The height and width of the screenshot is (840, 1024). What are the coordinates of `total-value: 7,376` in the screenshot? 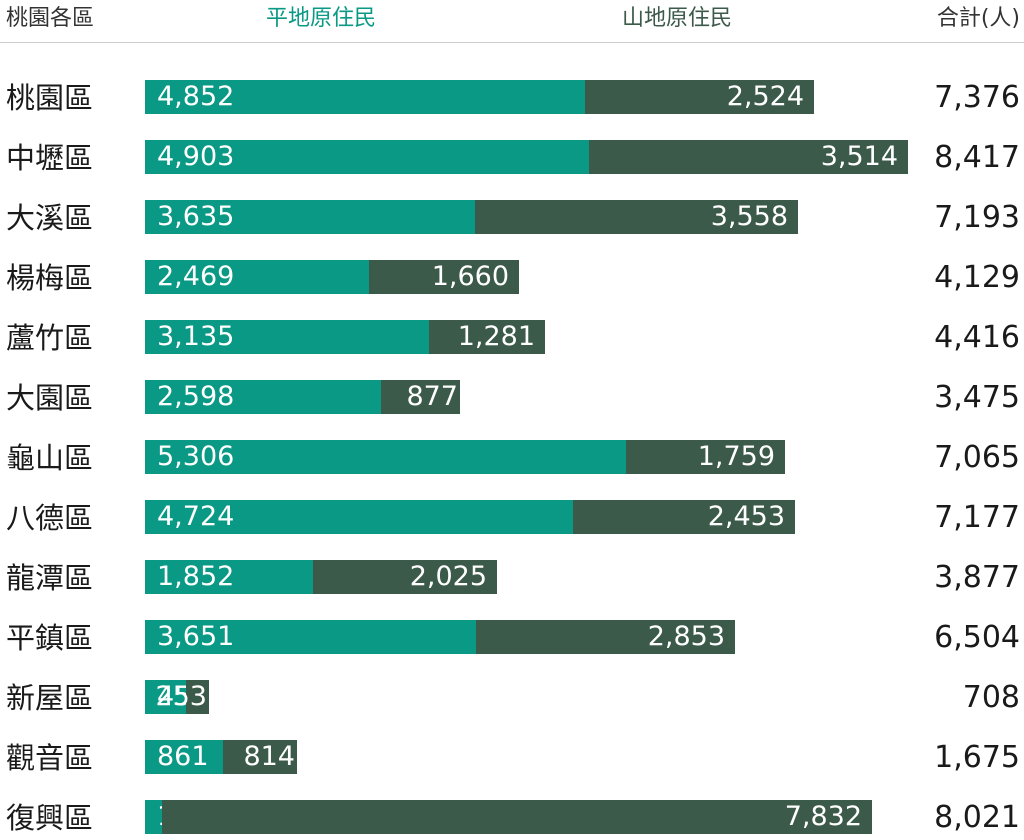 It's located at (977, 97).